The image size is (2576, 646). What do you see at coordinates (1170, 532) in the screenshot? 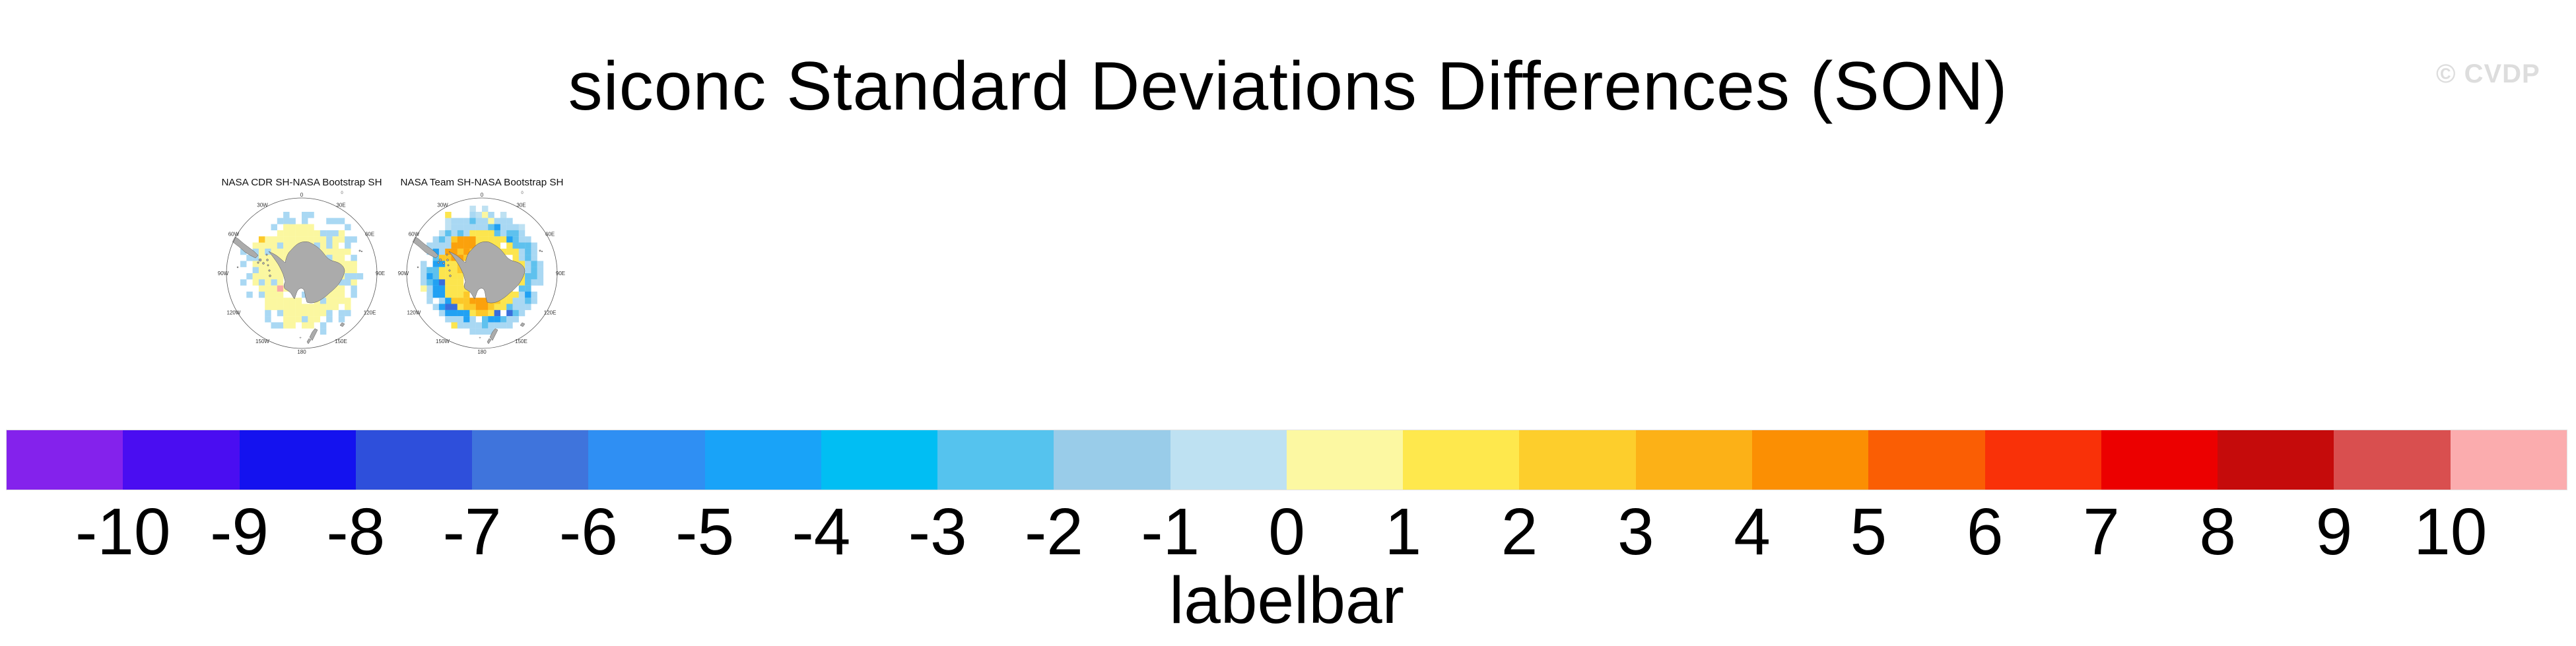
I see `labelbar-tick-label: -1` at bounding box center [1170, 532].